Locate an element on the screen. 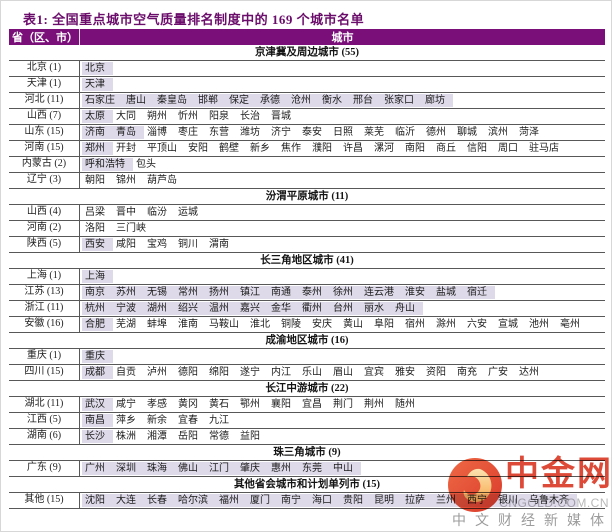 The height and width of the screenshot is (532, 612). city-cell: 周口 is located at coordinates (508, 148).